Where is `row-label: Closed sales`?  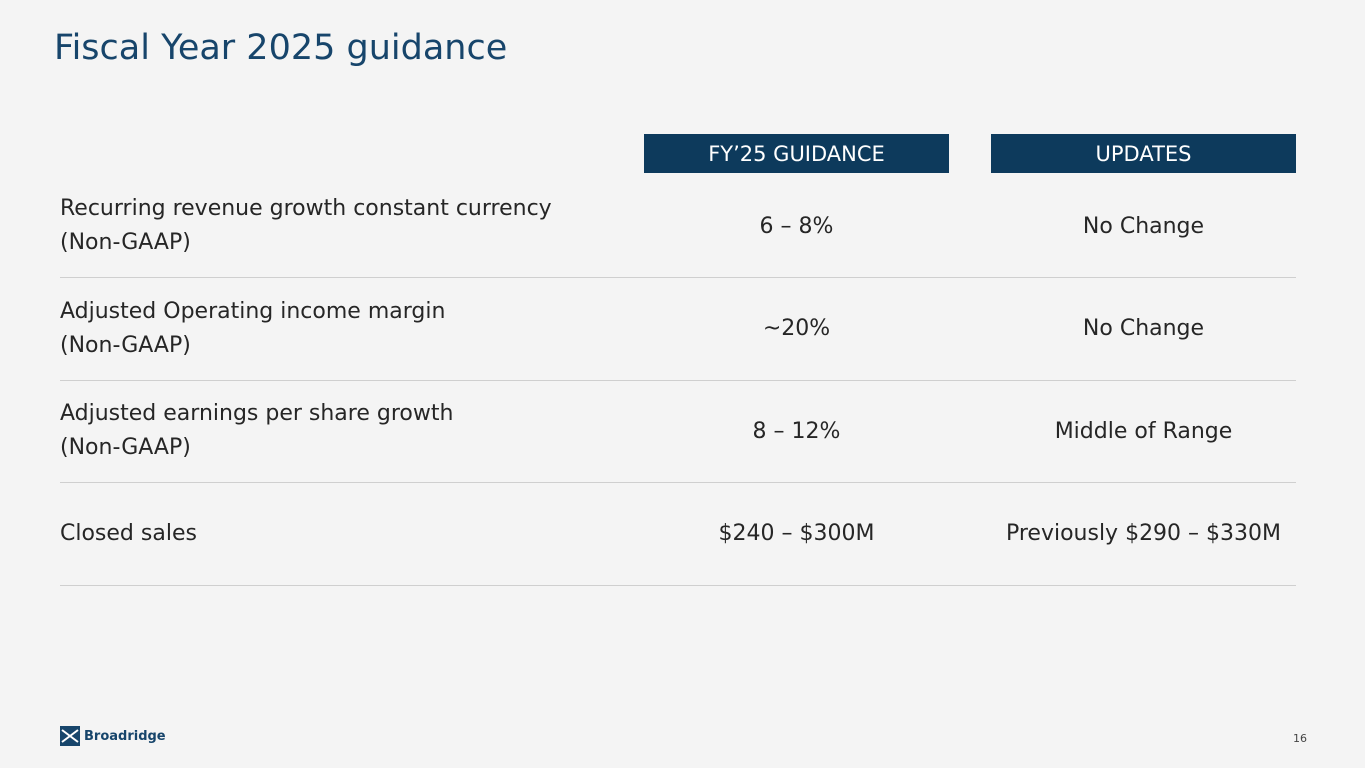 row-label: Closed sales is located at coordinates (128, 534).